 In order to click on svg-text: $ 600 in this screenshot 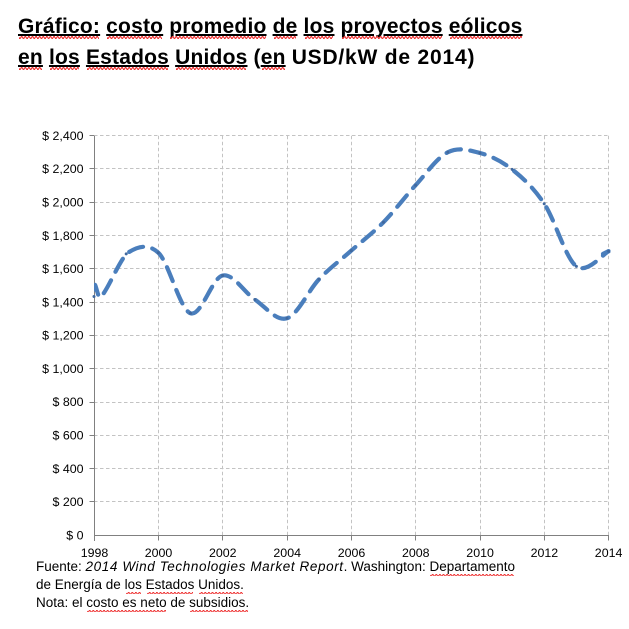, I will do `click(67, 436)`.